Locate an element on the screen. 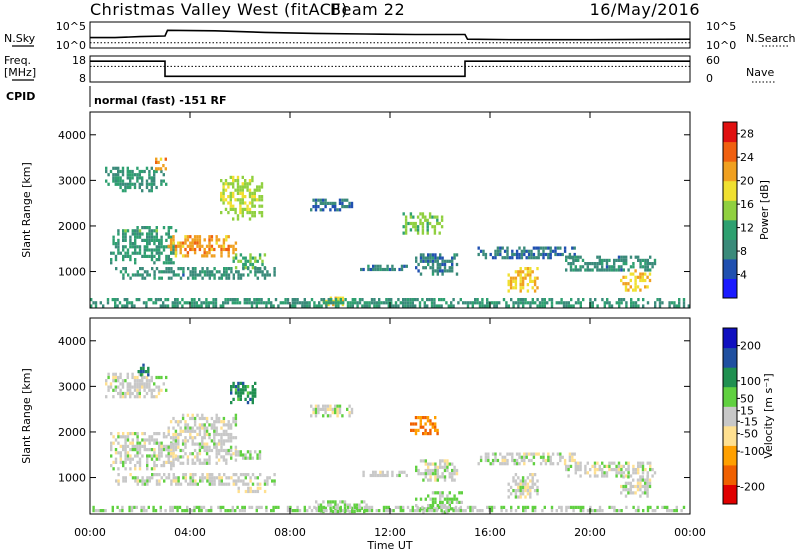 The width and height of the screenshot is (800, 554). freq-series-group is located at coordinates (390, 69).